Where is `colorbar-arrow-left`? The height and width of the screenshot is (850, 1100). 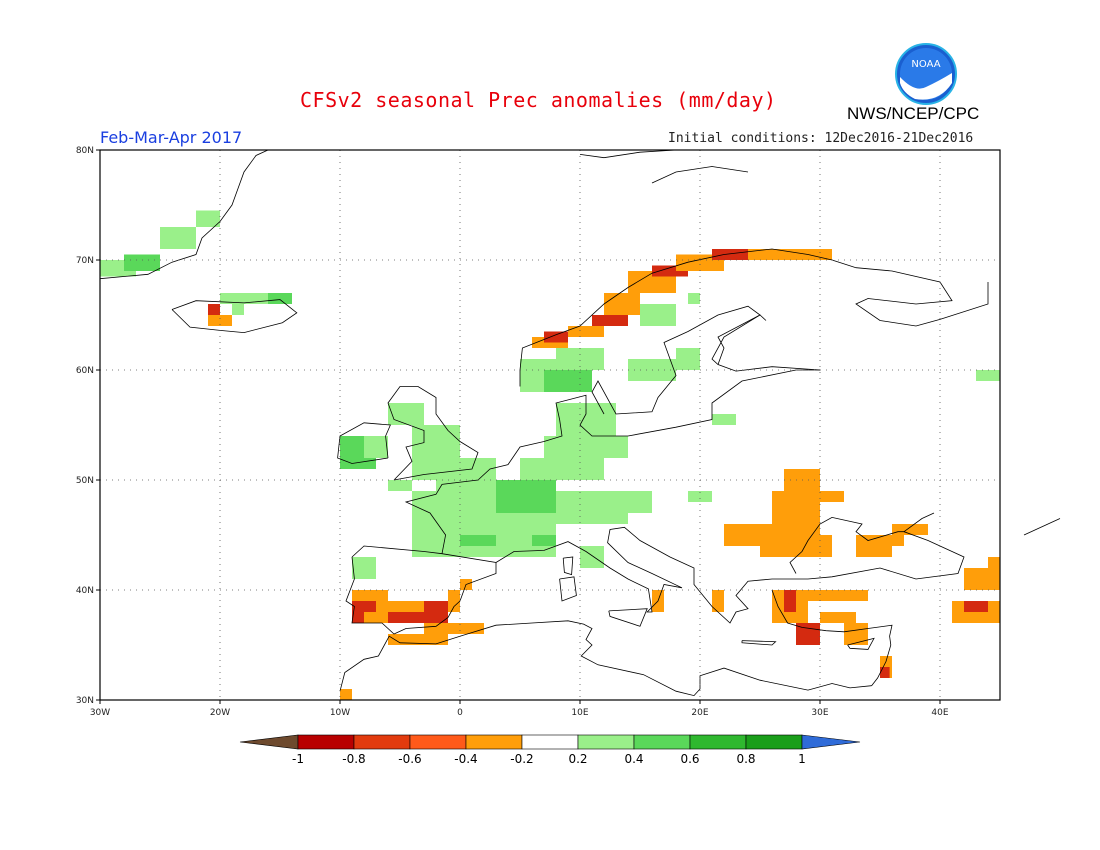 colorbar-arrow-left is located at coordinates (269, 742).